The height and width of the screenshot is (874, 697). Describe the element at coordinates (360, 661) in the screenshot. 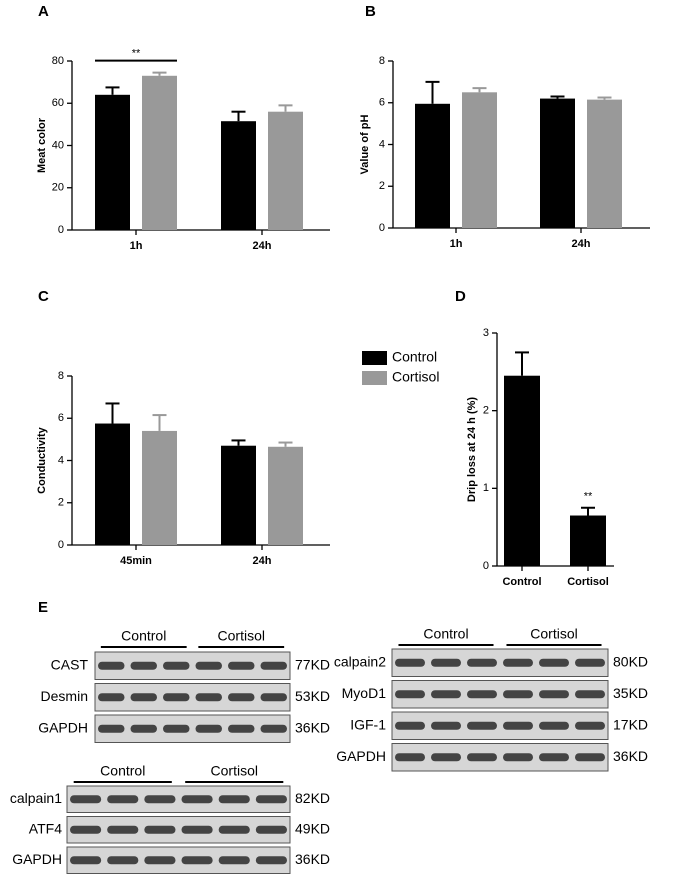

I see `row-label: calpain2` at that location.